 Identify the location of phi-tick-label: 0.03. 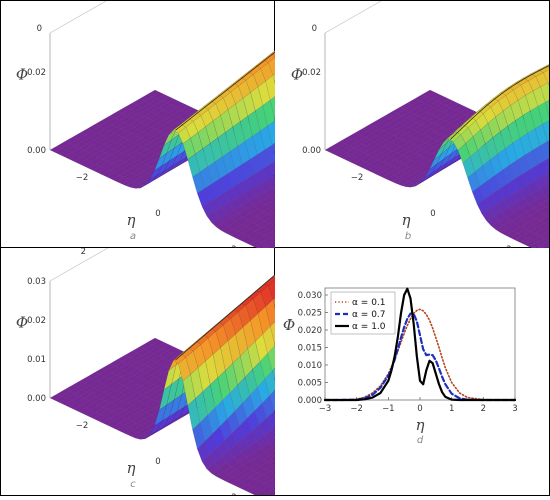
(36, 282).